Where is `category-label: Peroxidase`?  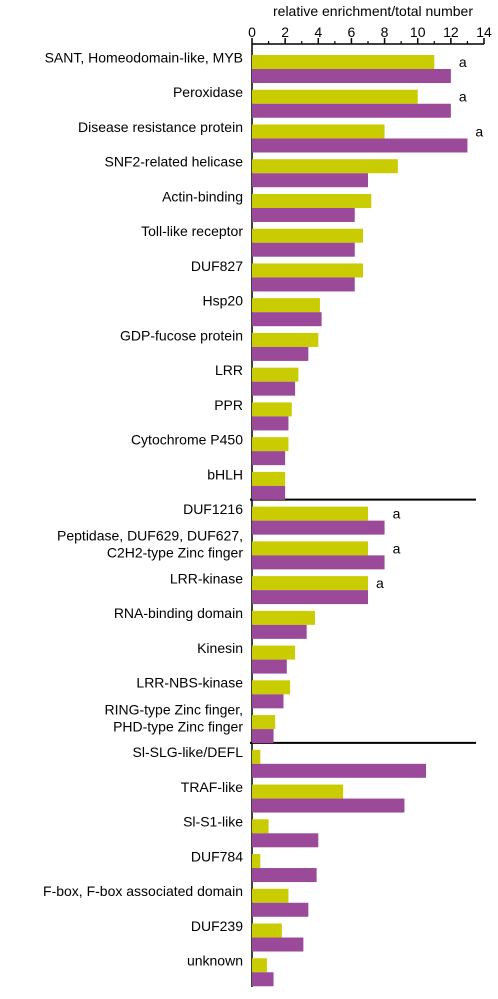
category-label: Peroxidase is located at coordinates (208, 92).